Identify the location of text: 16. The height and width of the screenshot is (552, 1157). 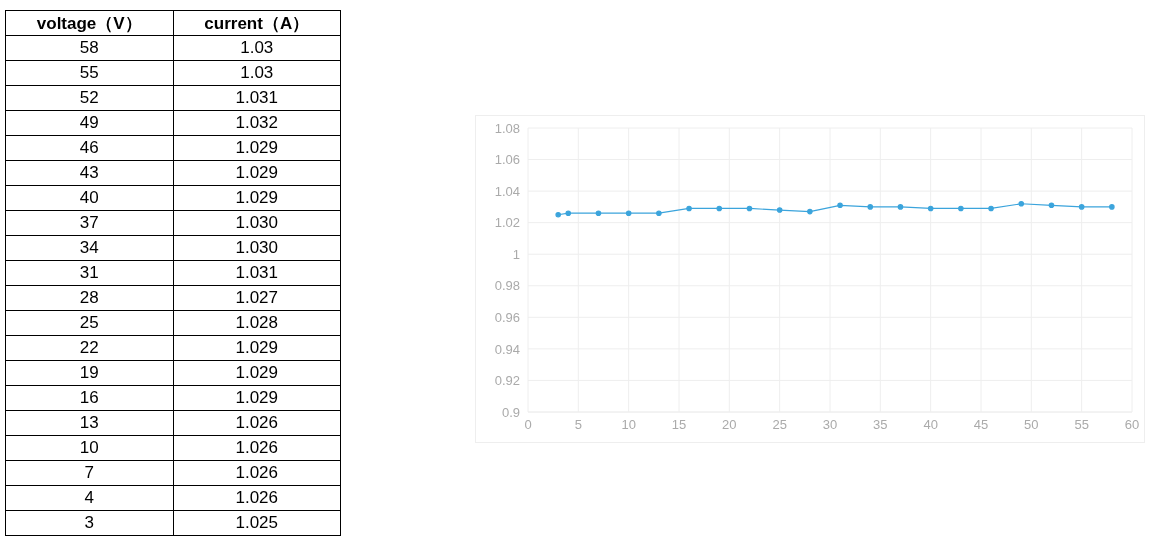
(89, 398).